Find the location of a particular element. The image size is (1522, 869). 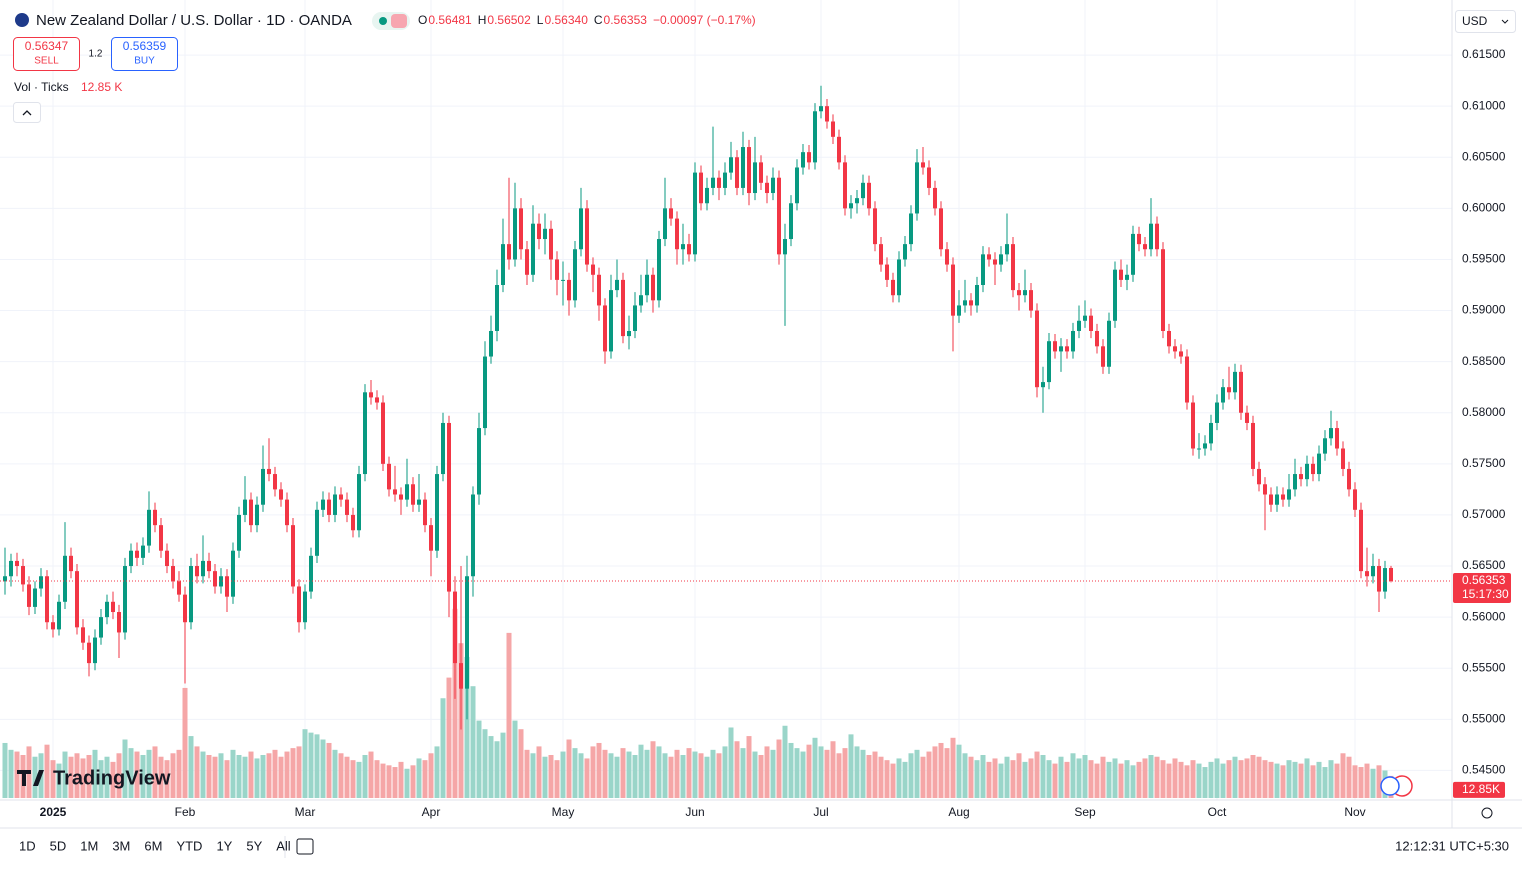

range-button: YTD is located at coordinates (189, 845).